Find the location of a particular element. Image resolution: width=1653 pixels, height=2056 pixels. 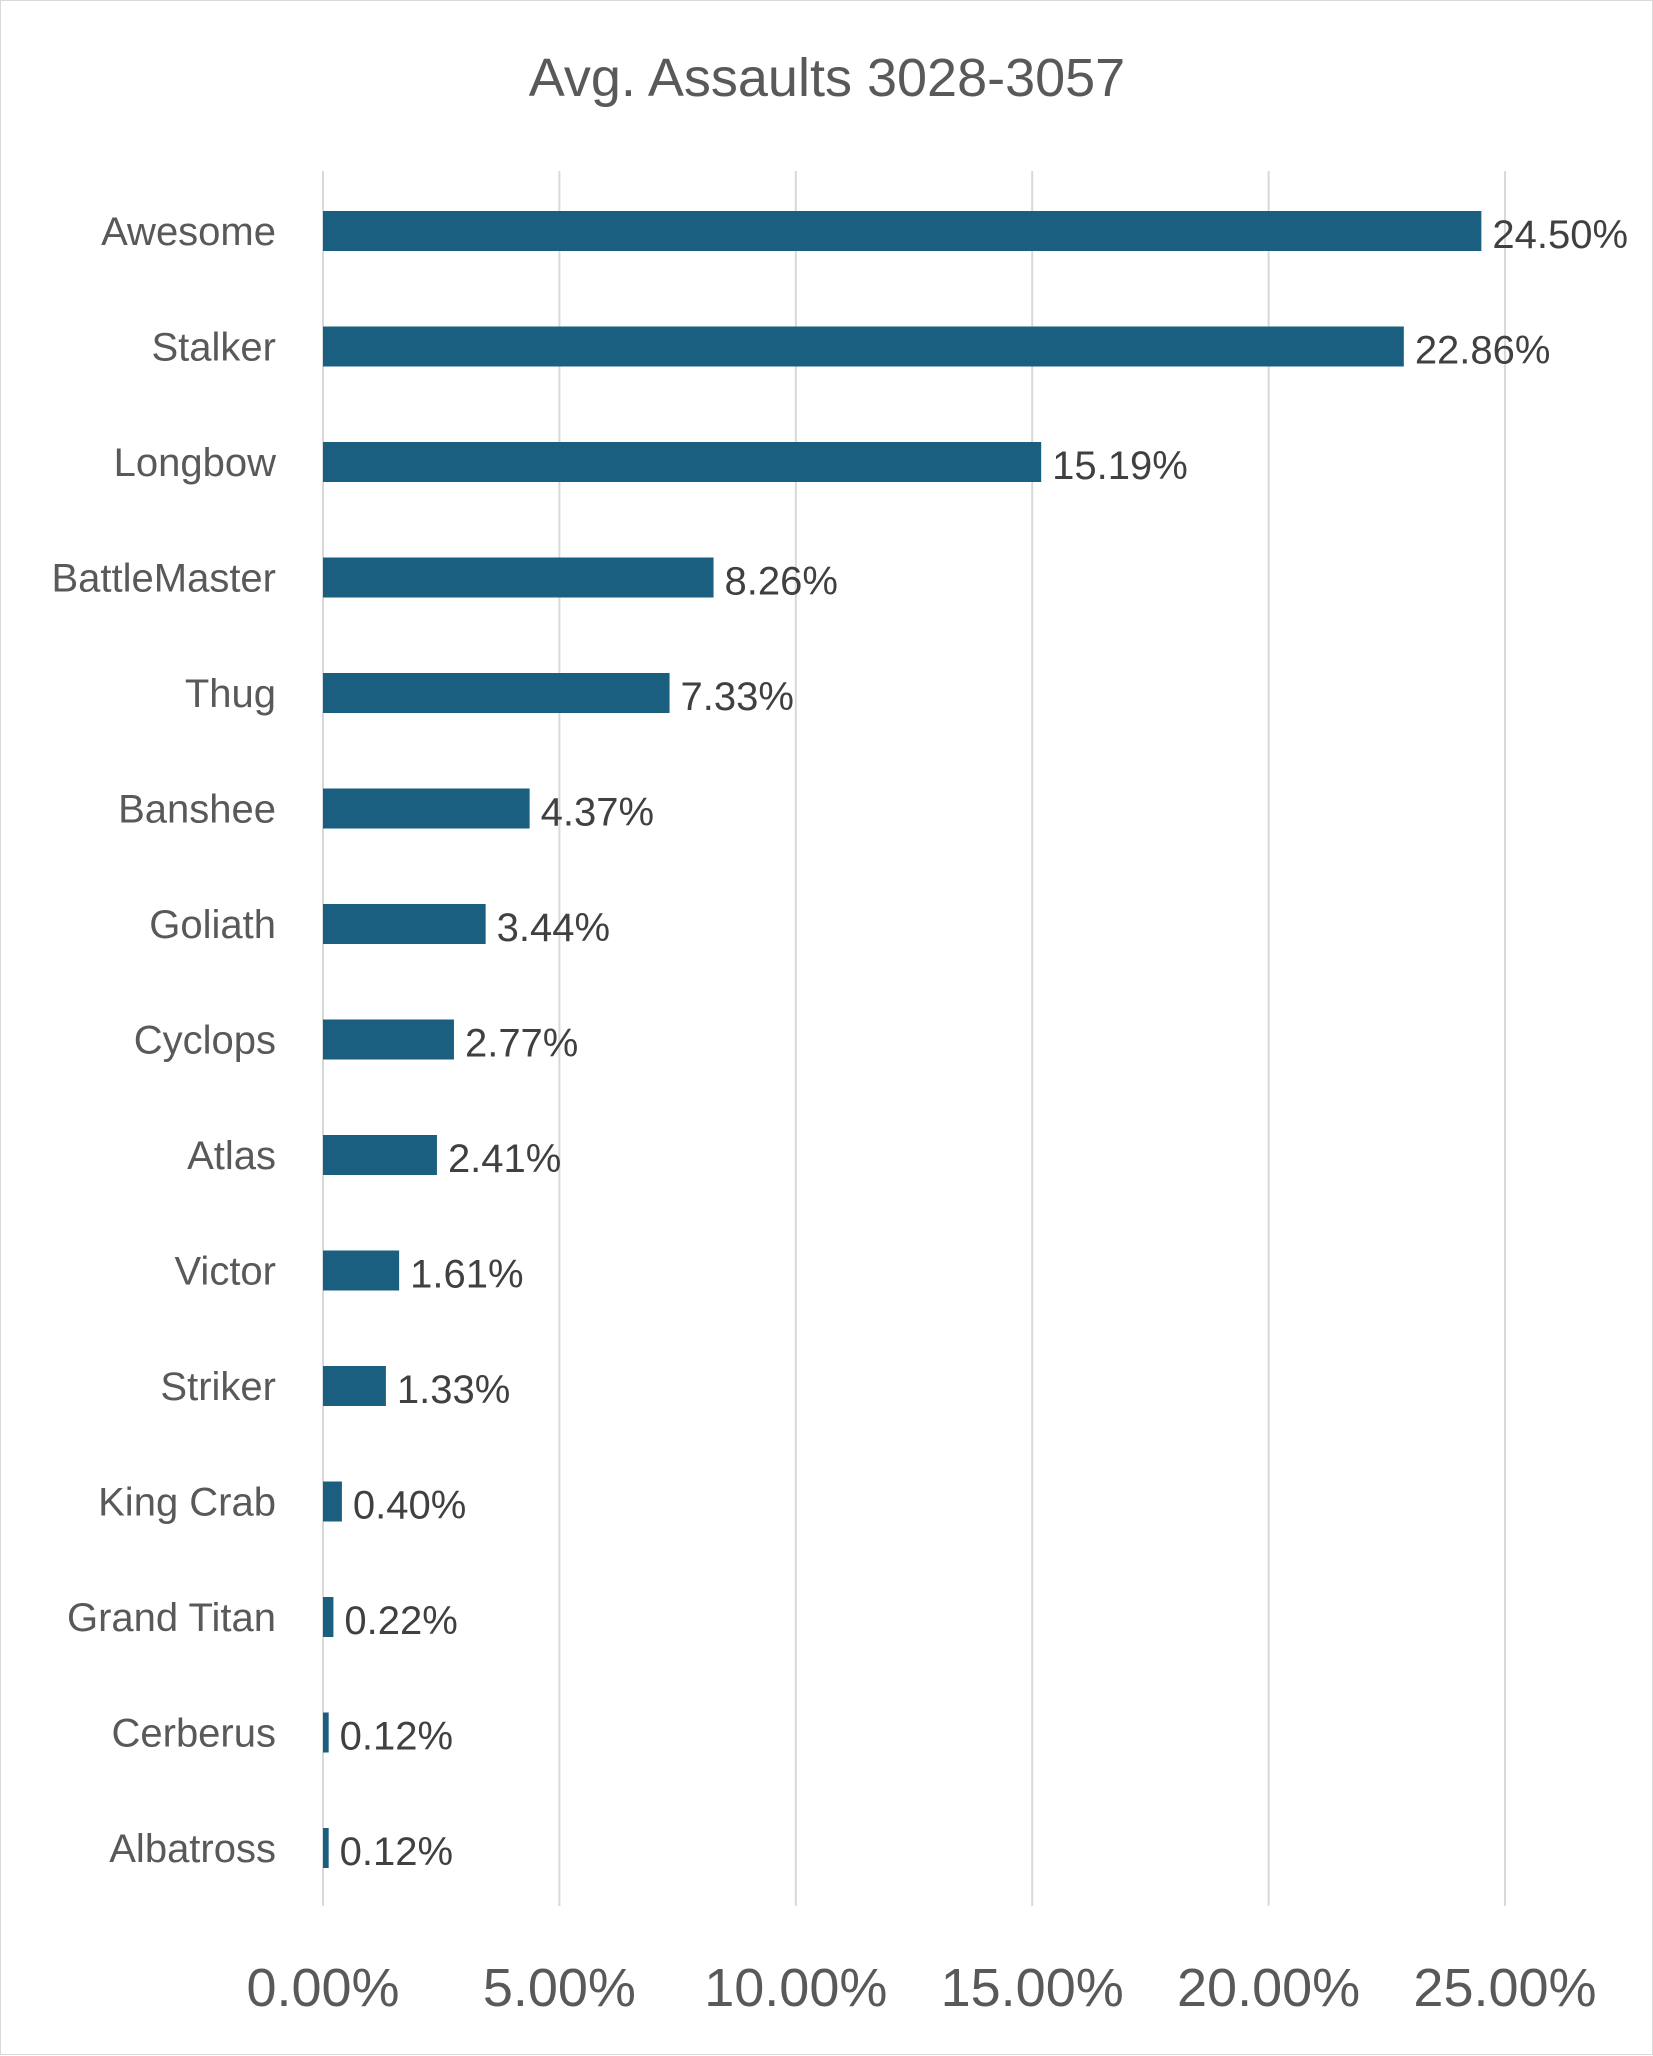

data-label: 3.44% is located at coordinates (553, 928).